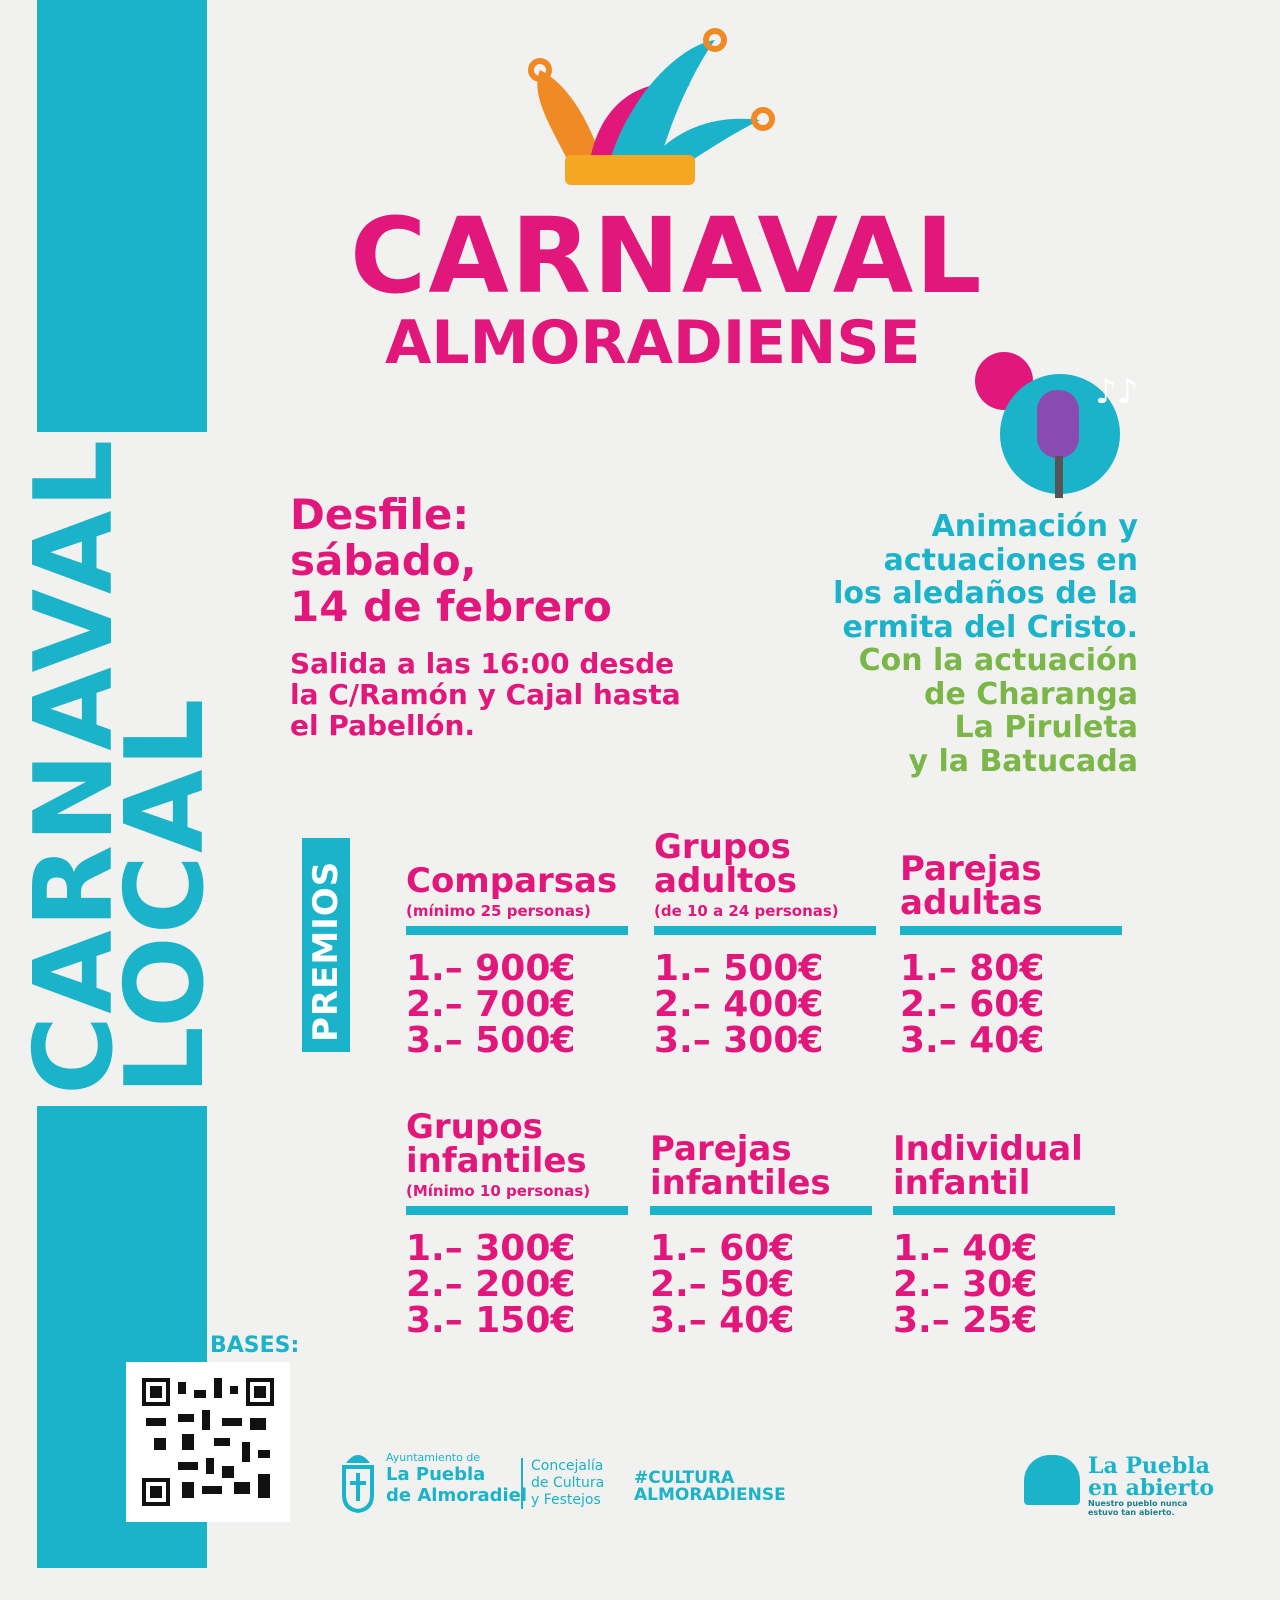  Describe the element at coordinates (383, 725) in the screenshot. I see `desfile-detail: el Pabellón.` at that location.